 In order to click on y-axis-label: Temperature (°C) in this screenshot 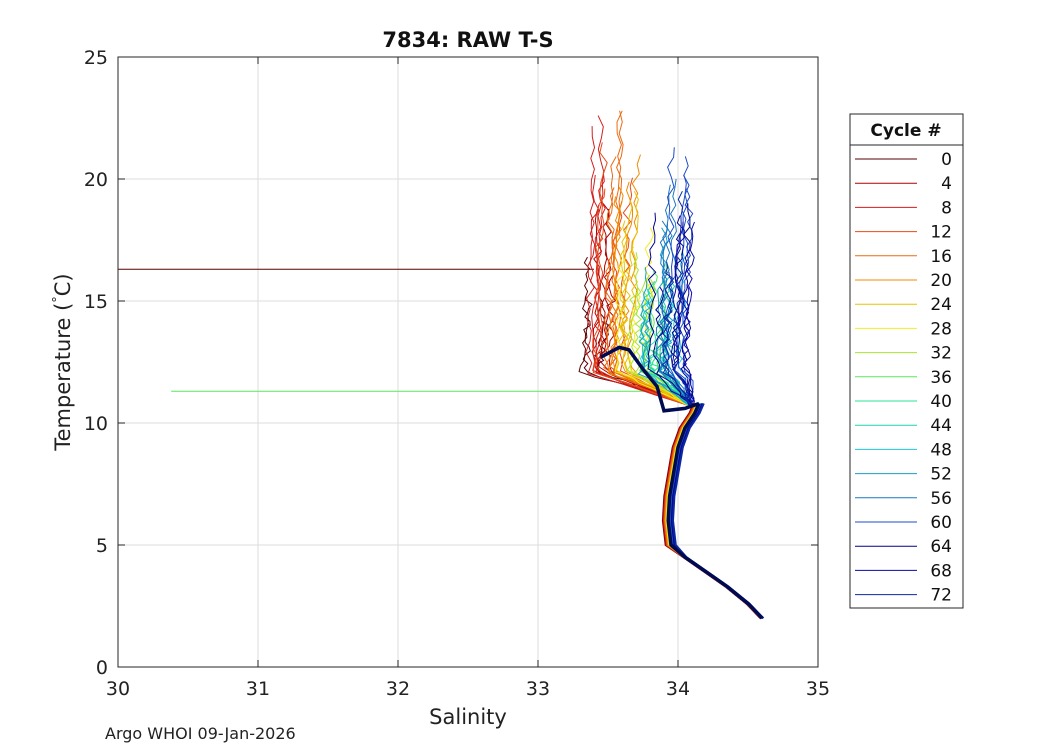, I will do `click(63, 362)`.